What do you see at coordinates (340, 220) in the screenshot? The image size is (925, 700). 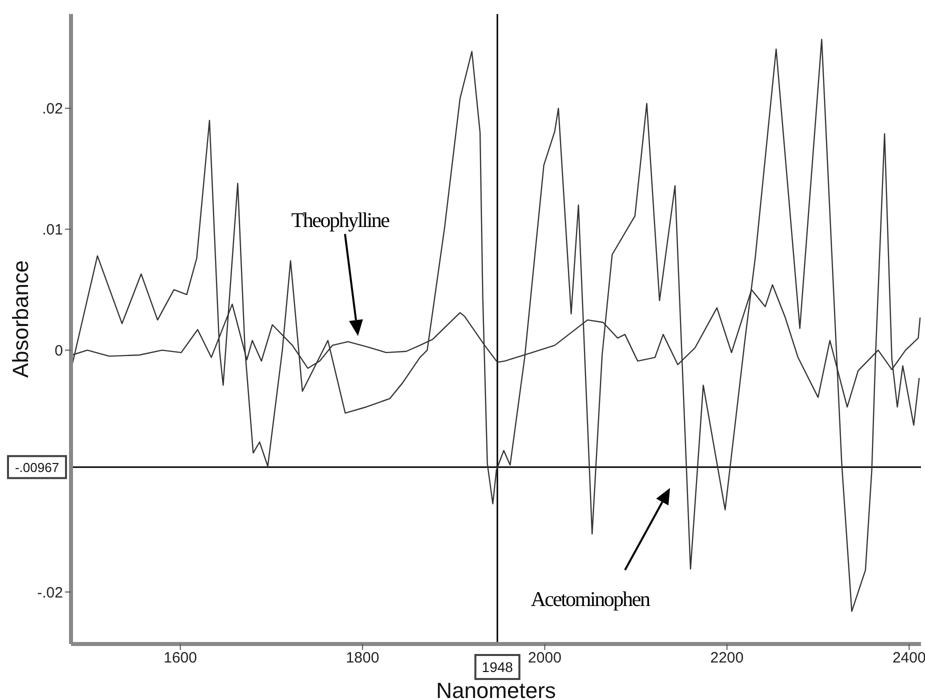 I see `annotation: Theophylline` at bounding box center [340, 220].